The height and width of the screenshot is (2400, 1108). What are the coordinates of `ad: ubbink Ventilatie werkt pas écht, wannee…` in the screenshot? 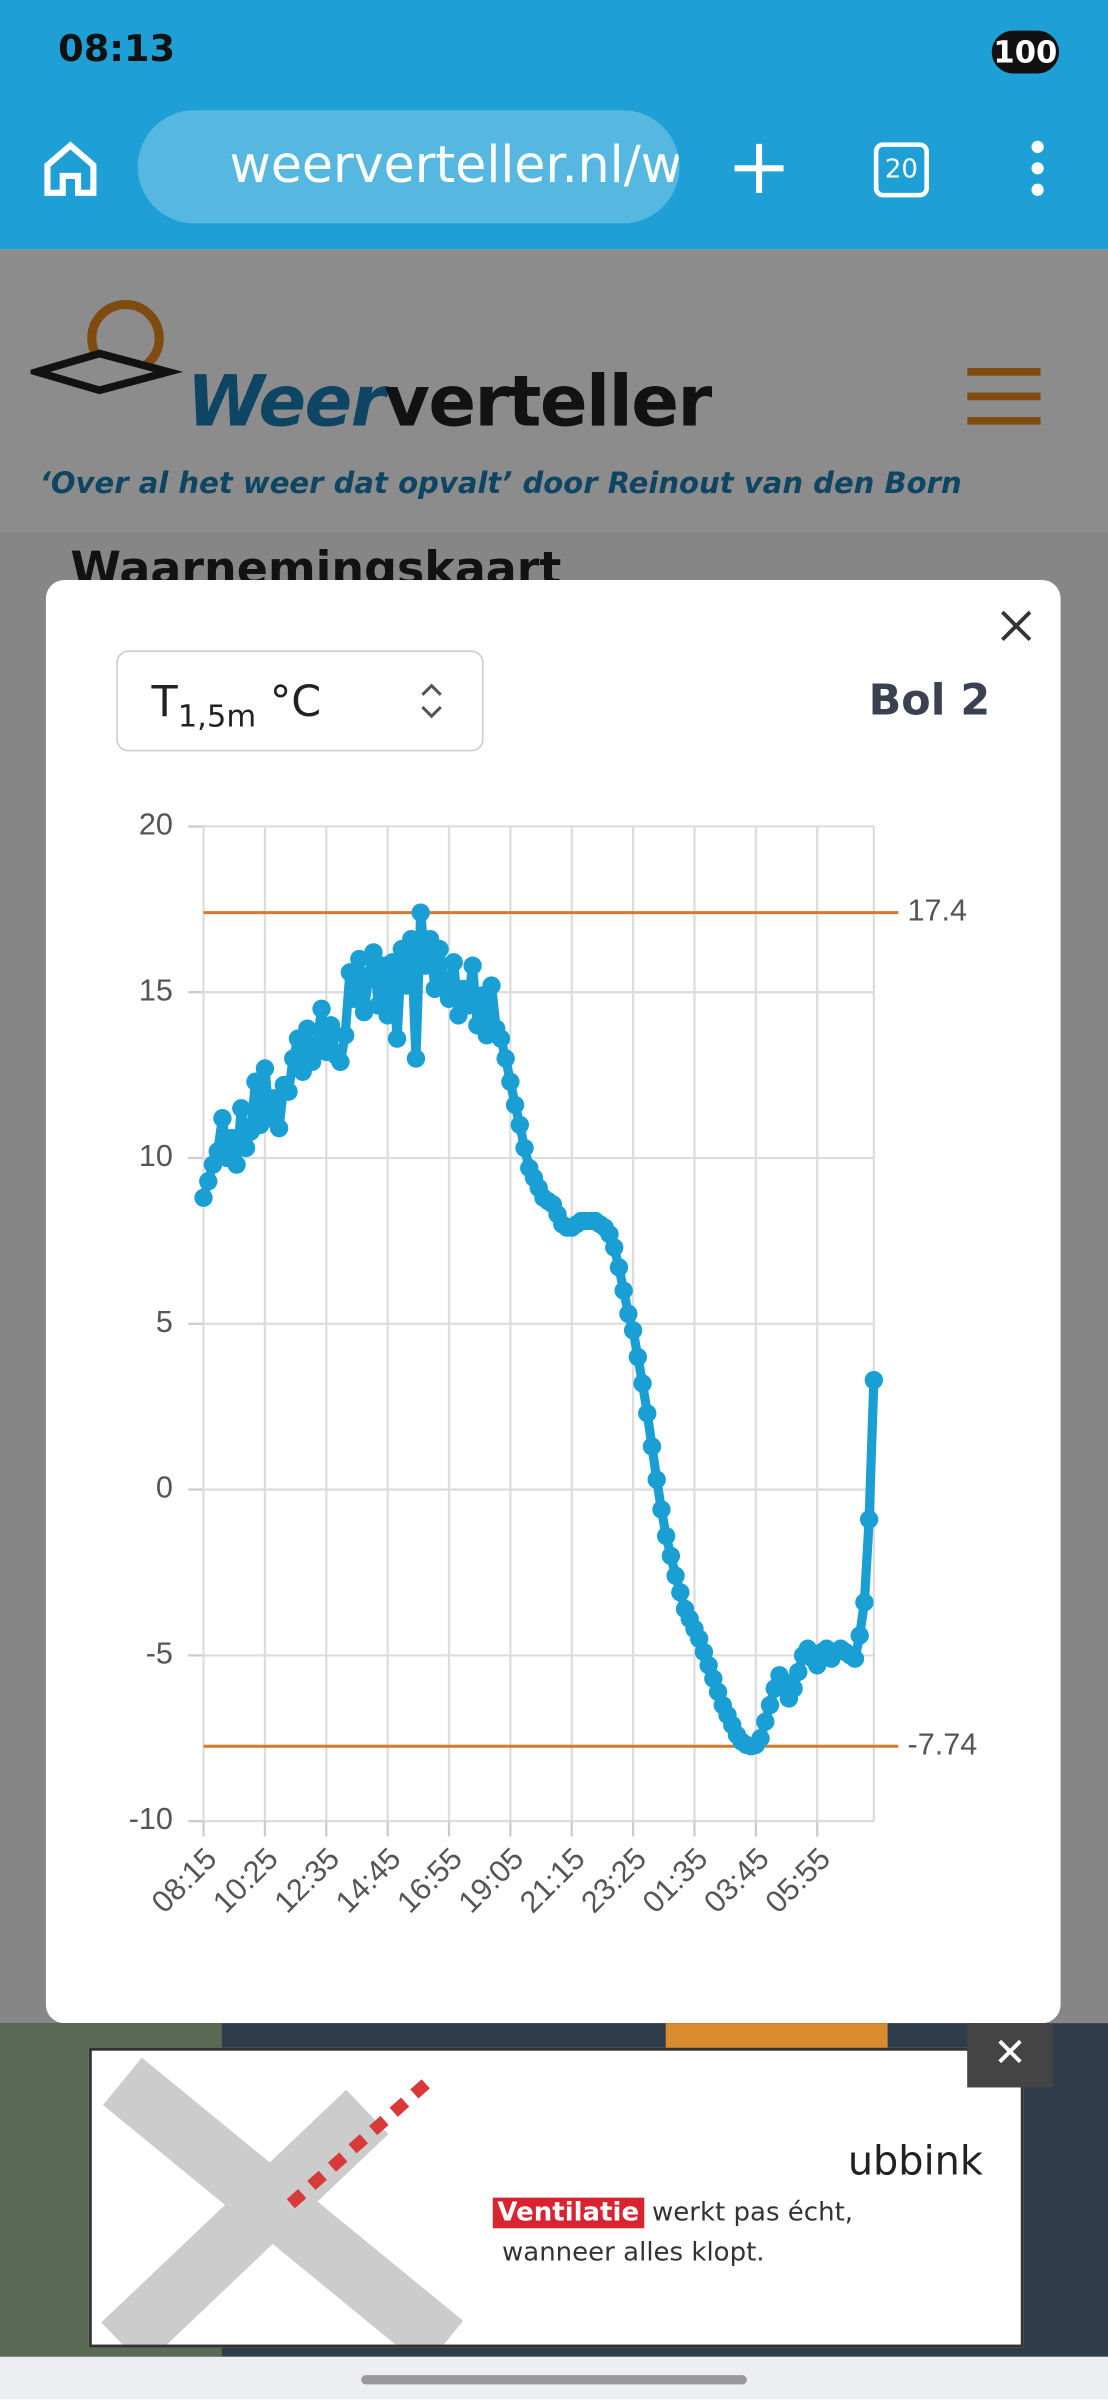 It's located at (554, 2190).